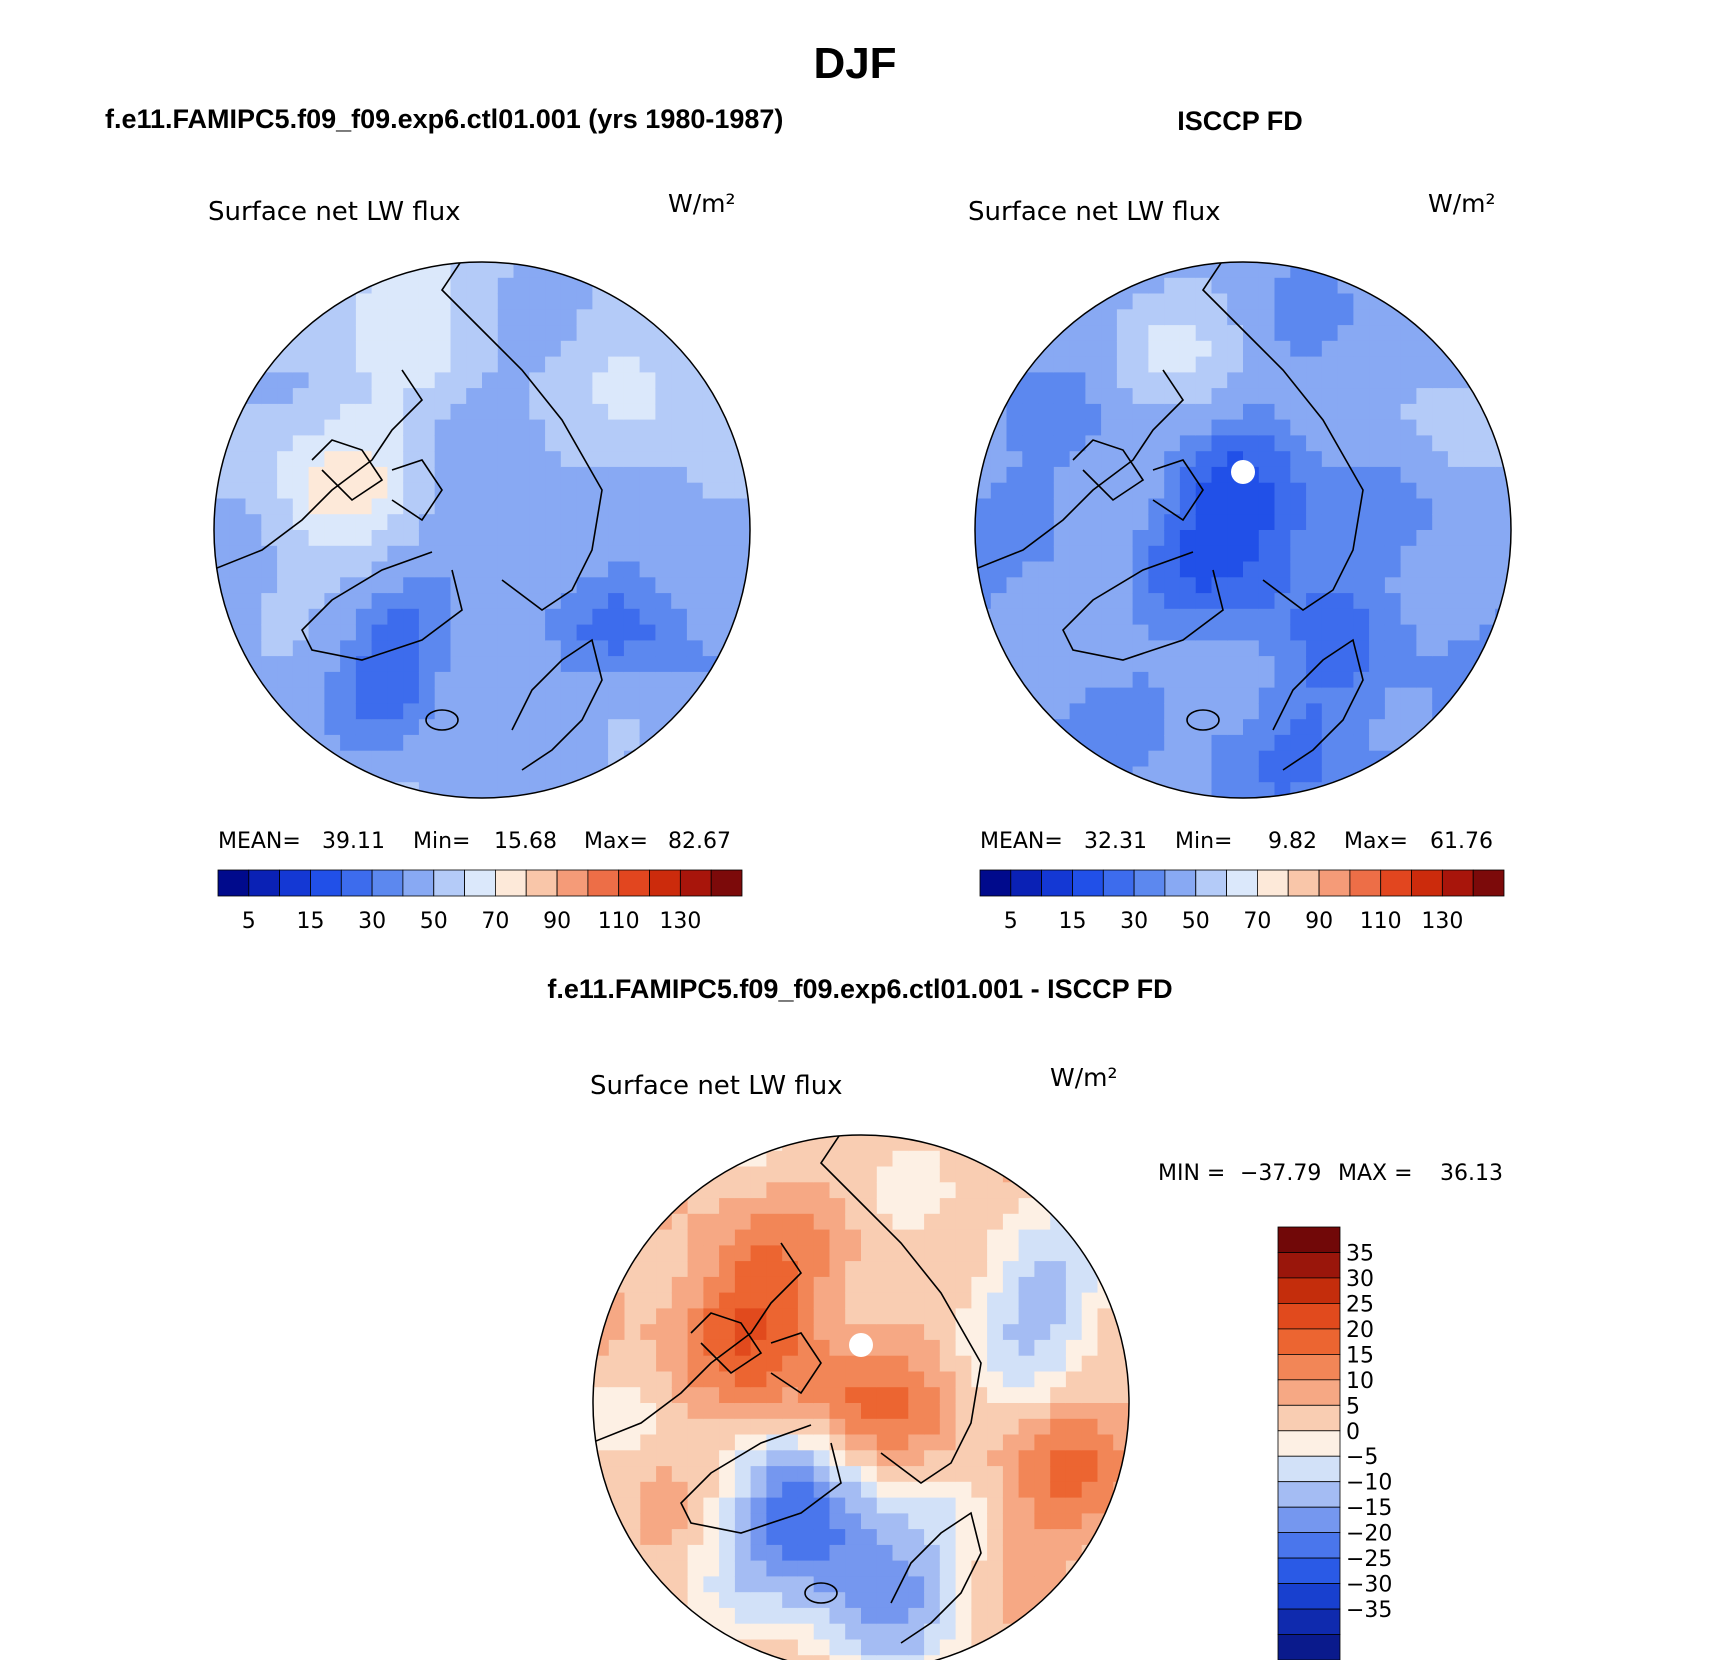 The image size is (1710, 1660). I want to click on colorbar-swatch, so click(510, 883).